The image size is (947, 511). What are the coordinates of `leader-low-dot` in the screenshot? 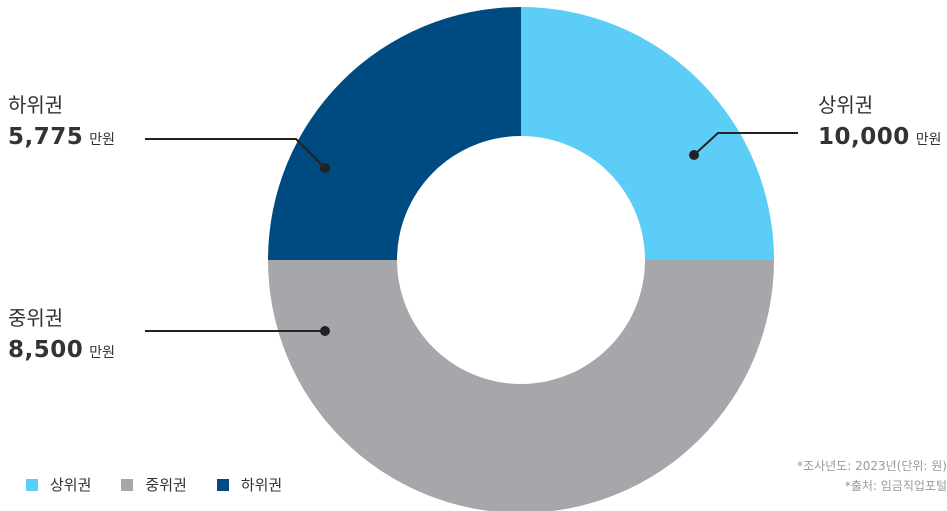 It's located at (325, 168).